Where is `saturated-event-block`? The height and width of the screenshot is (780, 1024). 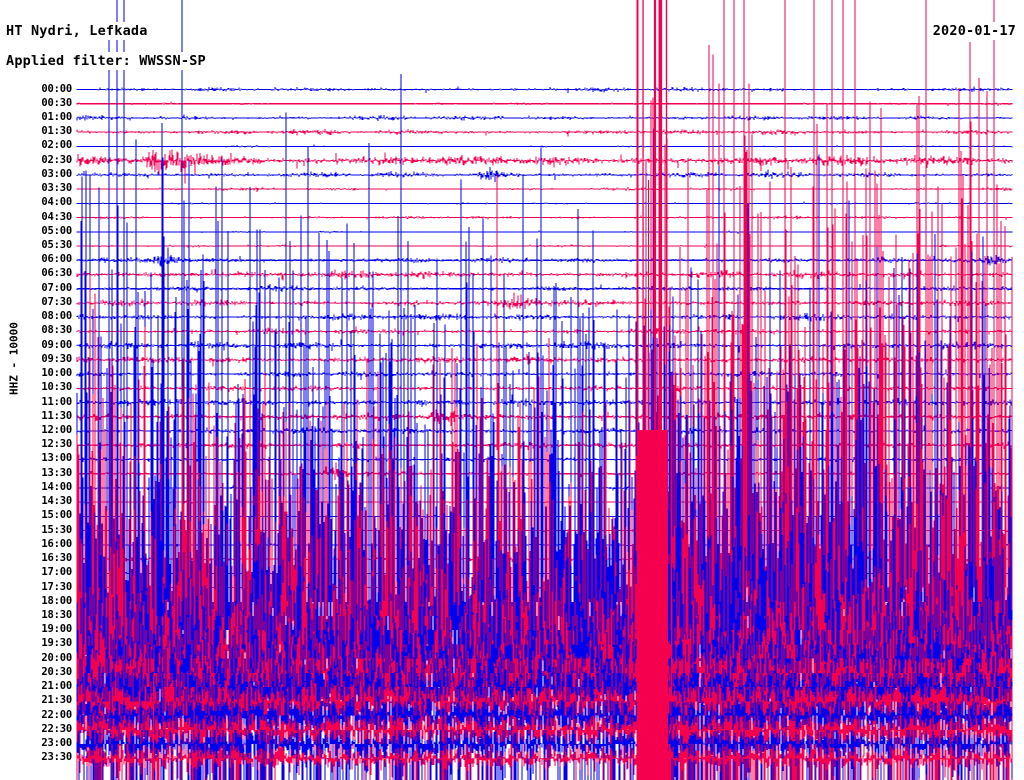
saturated-event-block is located at coordinates (652, 605).